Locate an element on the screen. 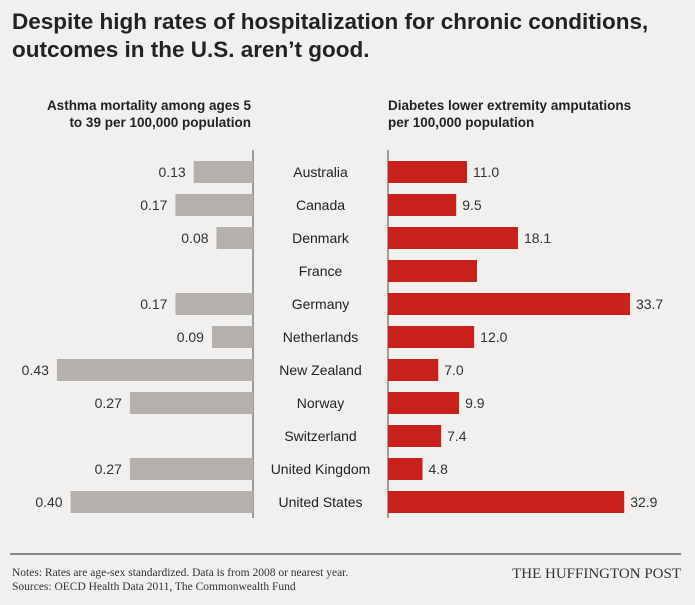 This screenshot has width=695, height=605. left-value-label: 0.43 is located at coordinates (35, 370).